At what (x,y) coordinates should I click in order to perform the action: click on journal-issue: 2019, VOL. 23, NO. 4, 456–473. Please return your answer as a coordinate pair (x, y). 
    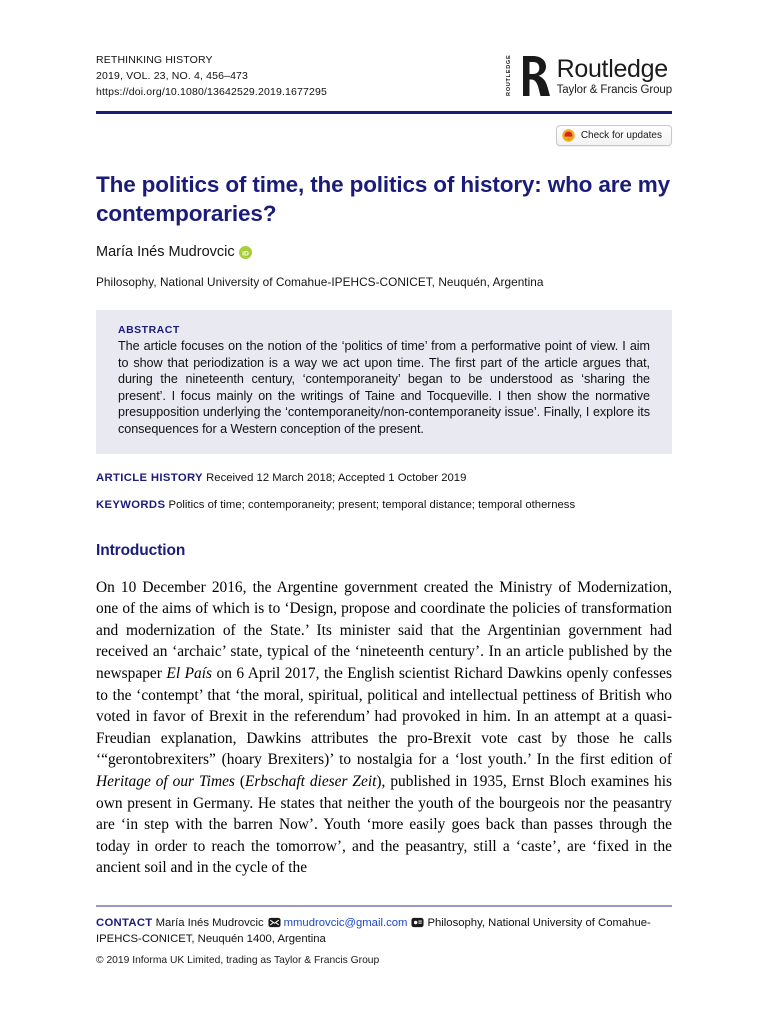
    Looking at the image, I should click on (172, 76).